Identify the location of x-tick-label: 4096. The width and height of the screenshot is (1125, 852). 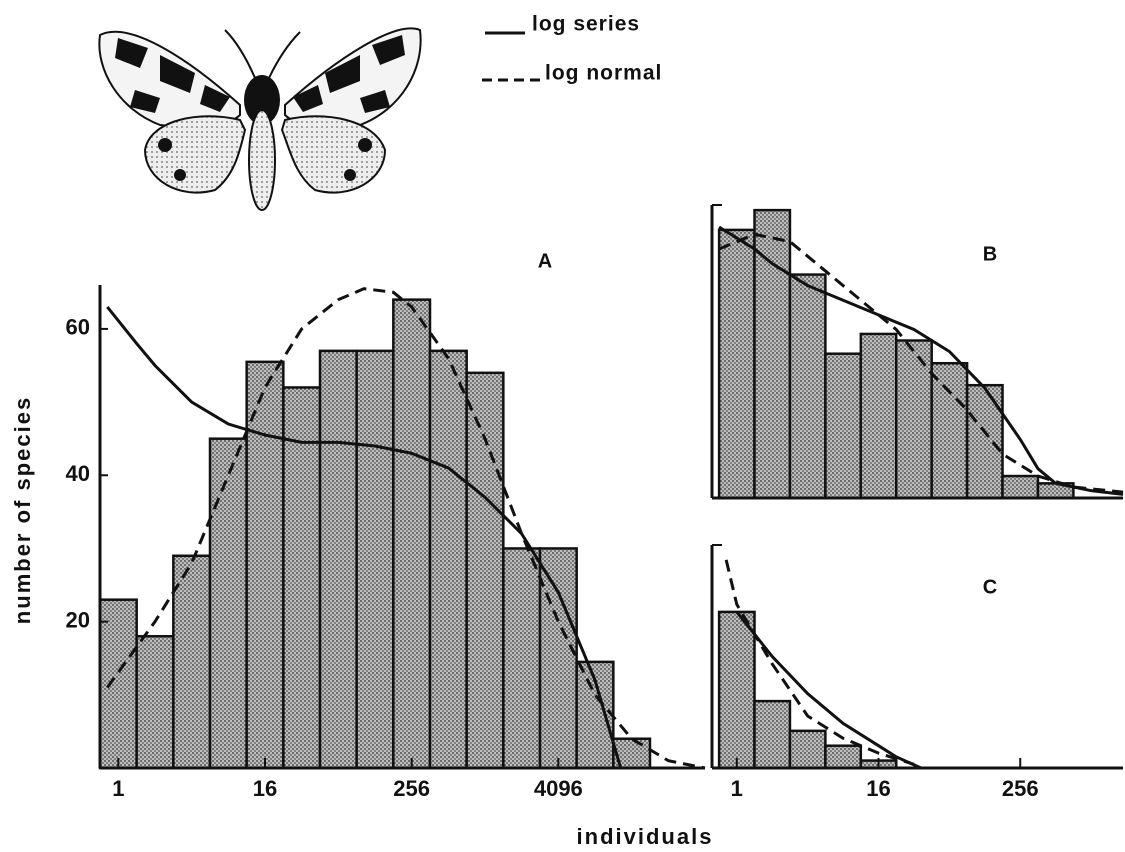
(558, 788).